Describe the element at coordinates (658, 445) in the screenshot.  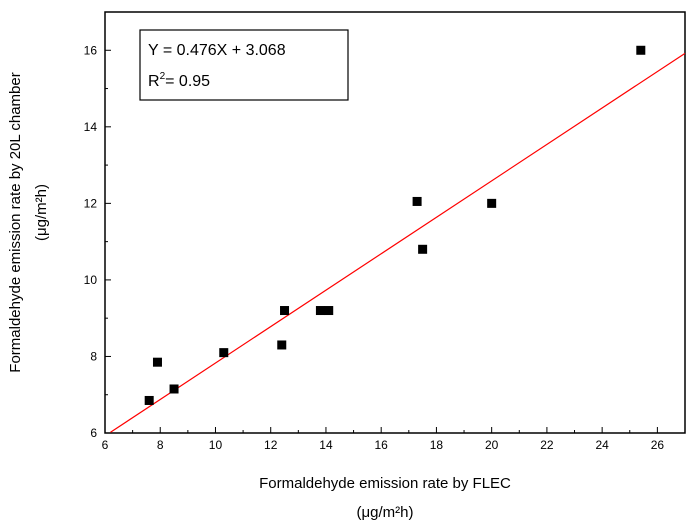
I see `x-tick-label: 26` at that location.